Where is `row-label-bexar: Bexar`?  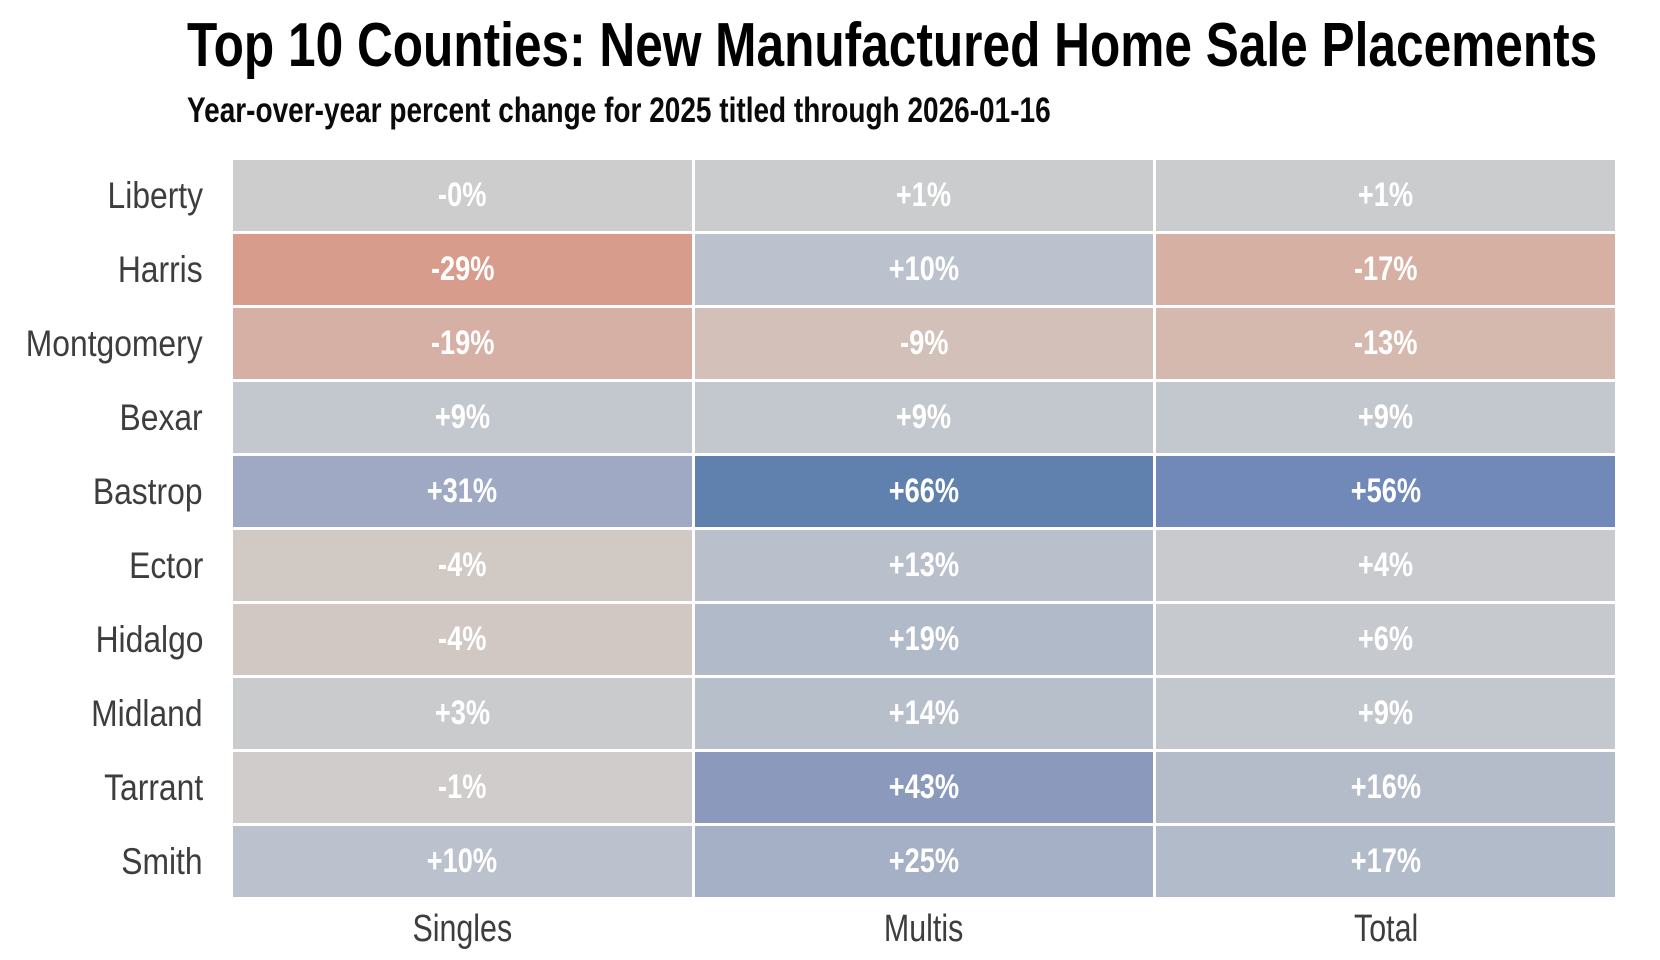
row-label-bexar: Bexar is located at coordinates (161, 417).